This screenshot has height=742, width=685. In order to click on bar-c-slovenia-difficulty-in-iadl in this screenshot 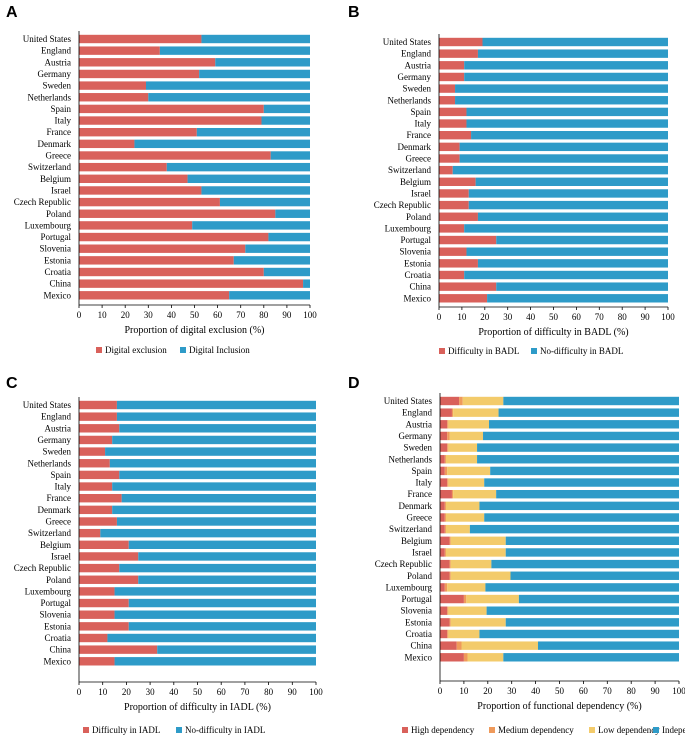, I will do `click(97, 614)`.